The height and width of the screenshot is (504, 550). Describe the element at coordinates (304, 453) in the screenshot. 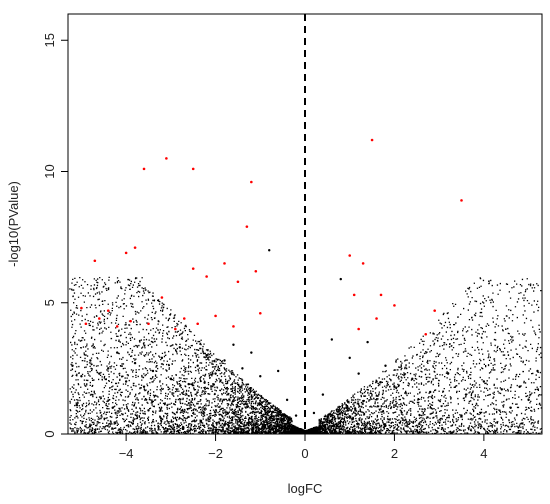

I see `x-tick-label: 0` at that location.